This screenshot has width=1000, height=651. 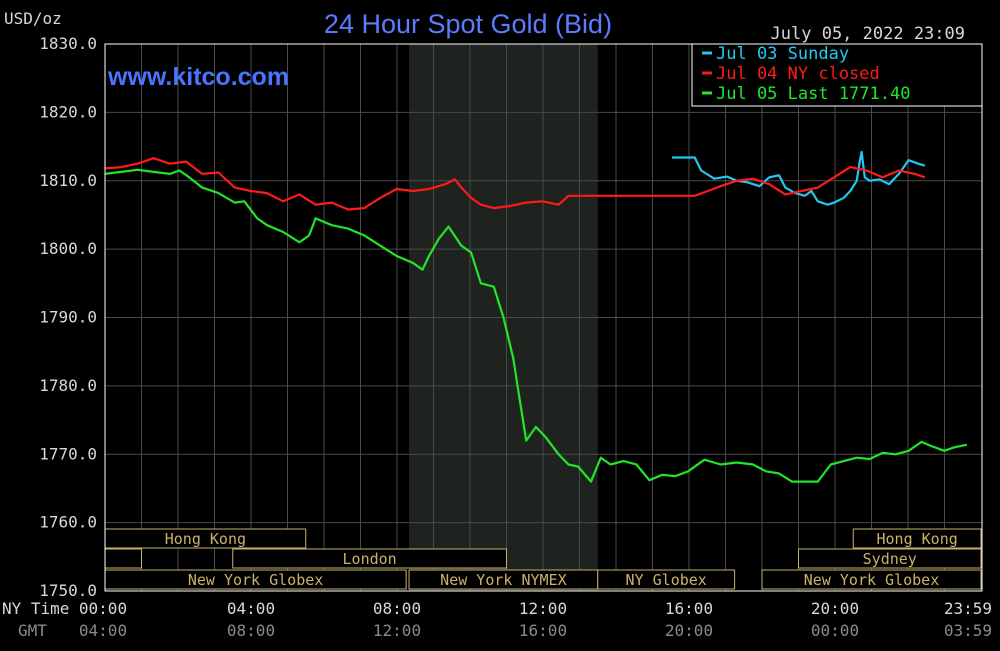 What do you see at coordinates (813, 94) in the screenshot?
I see `legend-label-jul05: Jul 05 Last 1771.40` at bounding box center [813, 94].